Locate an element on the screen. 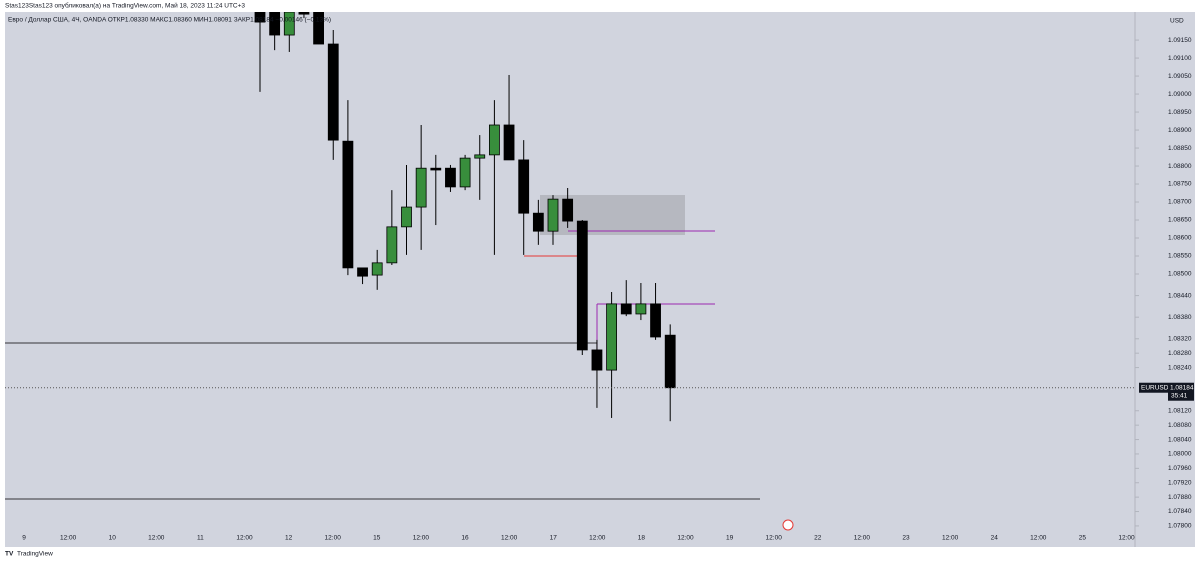 This screenshot has height=562, width=1200. y-tick-label: 1.08950 is located at coordinates (1180, 112).